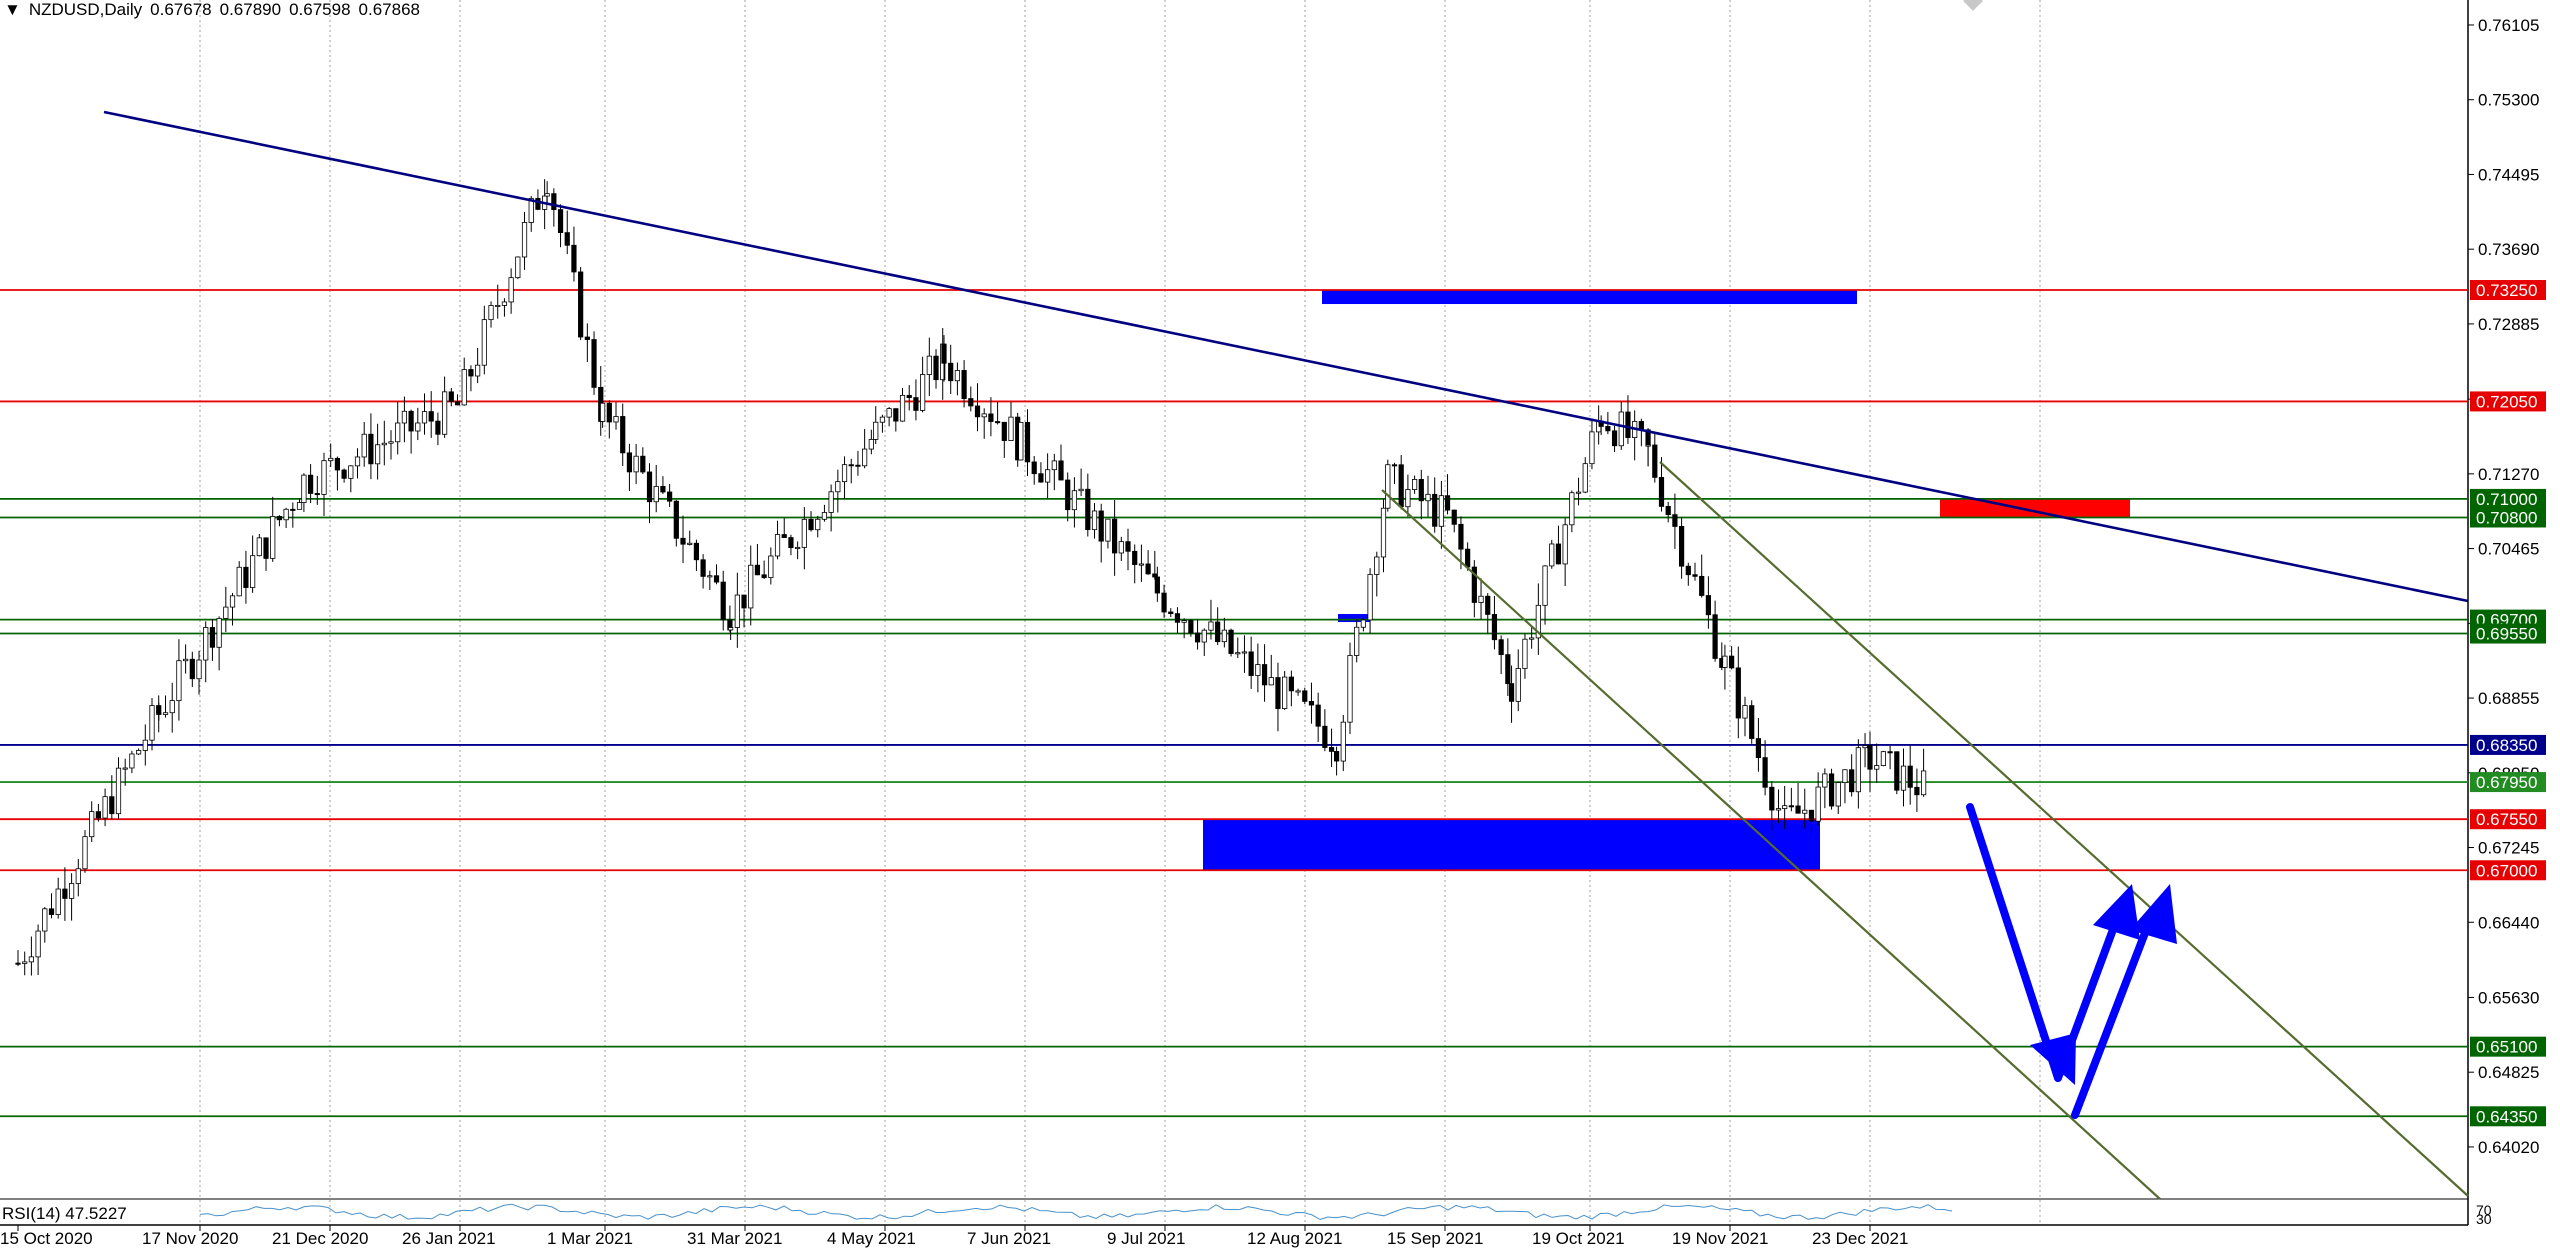 This screenshot has width=2560, height=1249. I want to click on collapse-triangle-icon: ▼, so click(12, 9).